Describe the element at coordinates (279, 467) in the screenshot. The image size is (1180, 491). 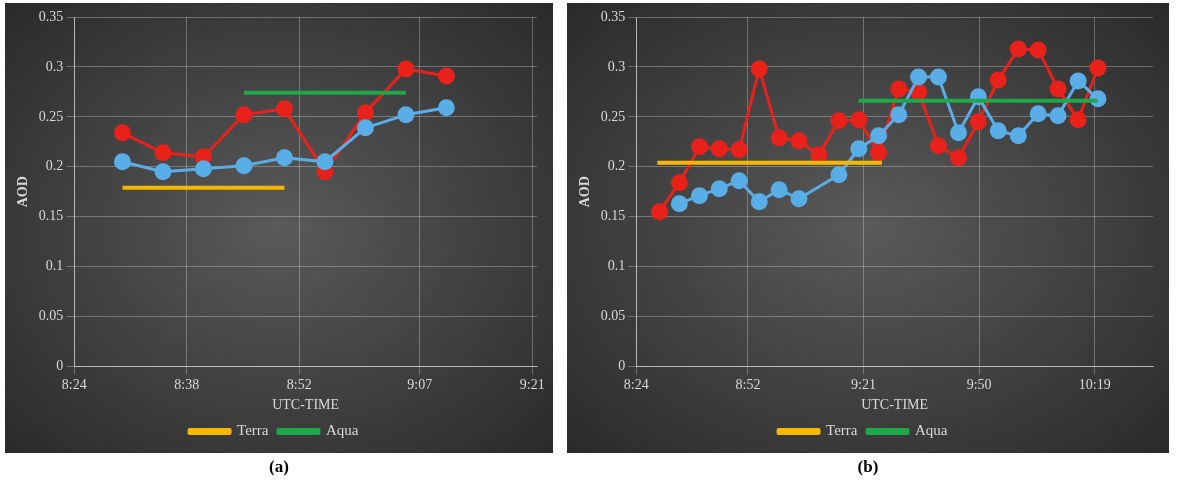
I see `text: (a)` at that location.